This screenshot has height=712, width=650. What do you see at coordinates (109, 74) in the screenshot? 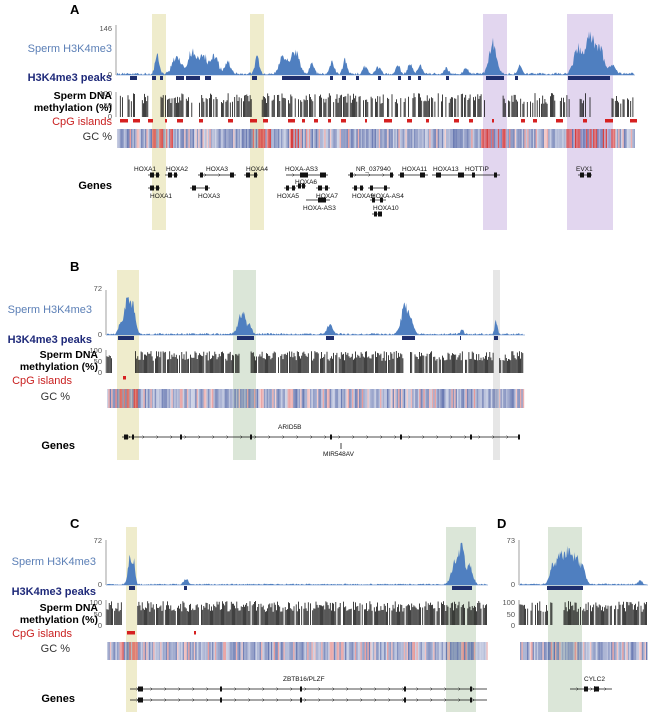
I see `panel-a-yzero: 0` at bounding box center [109, 74].